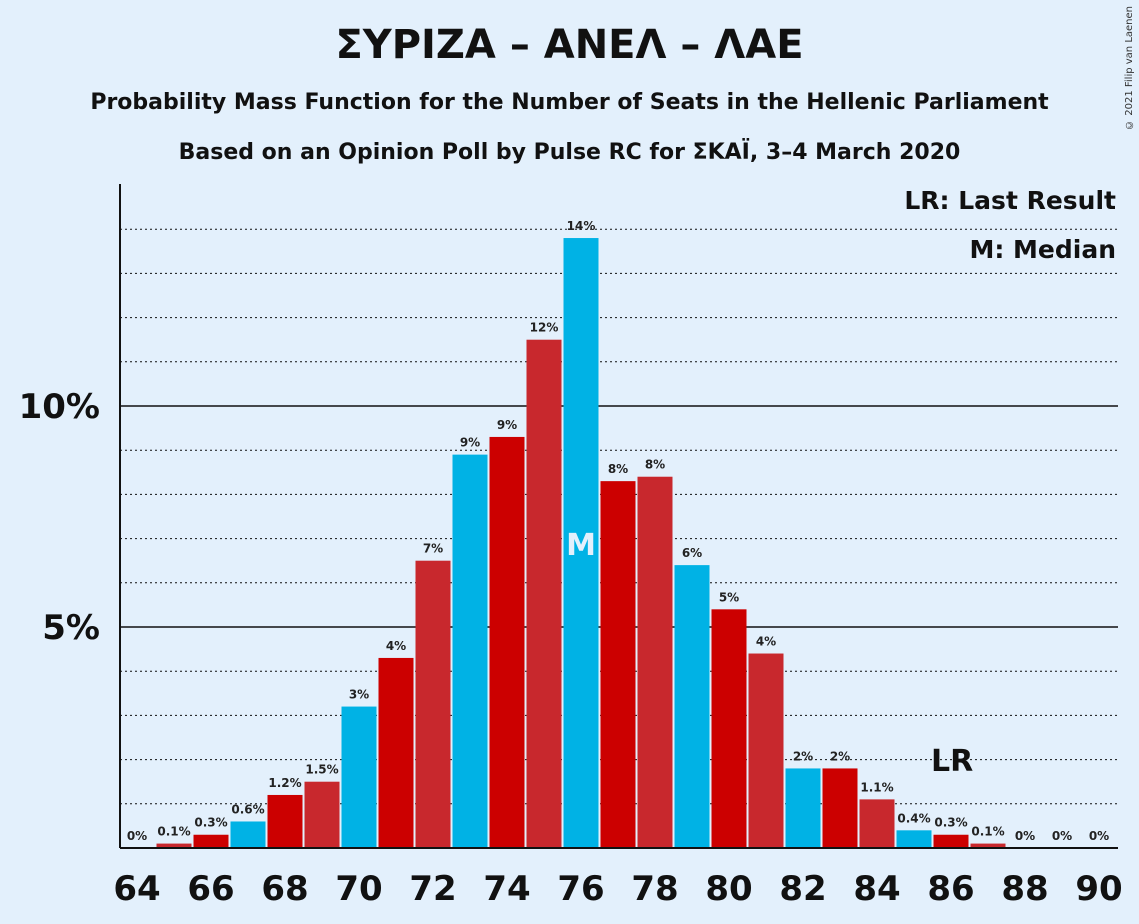  I want to click on x-tick-label: 76, so click(580, 889).